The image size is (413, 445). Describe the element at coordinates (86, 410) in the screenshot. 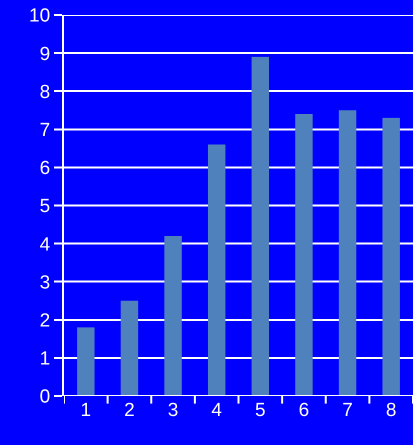

I see `x-tick-label: 1` at that location.